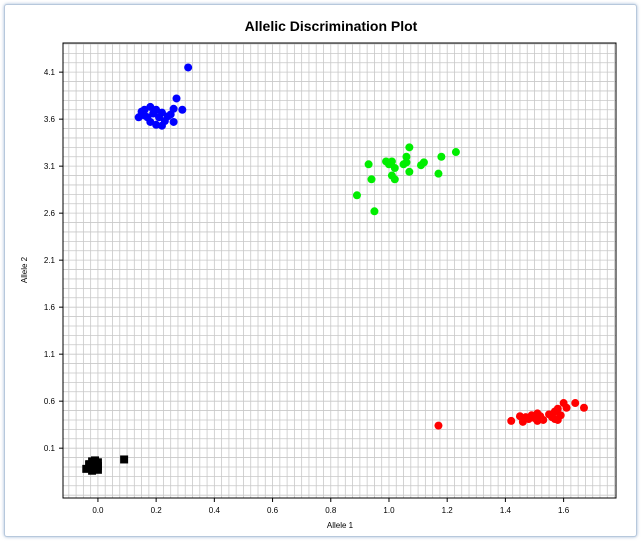  What do you see at coordinates (50, 401) in the screenshot?
I see `y-tick-label: 0.6` at bounding box center [50, 401].